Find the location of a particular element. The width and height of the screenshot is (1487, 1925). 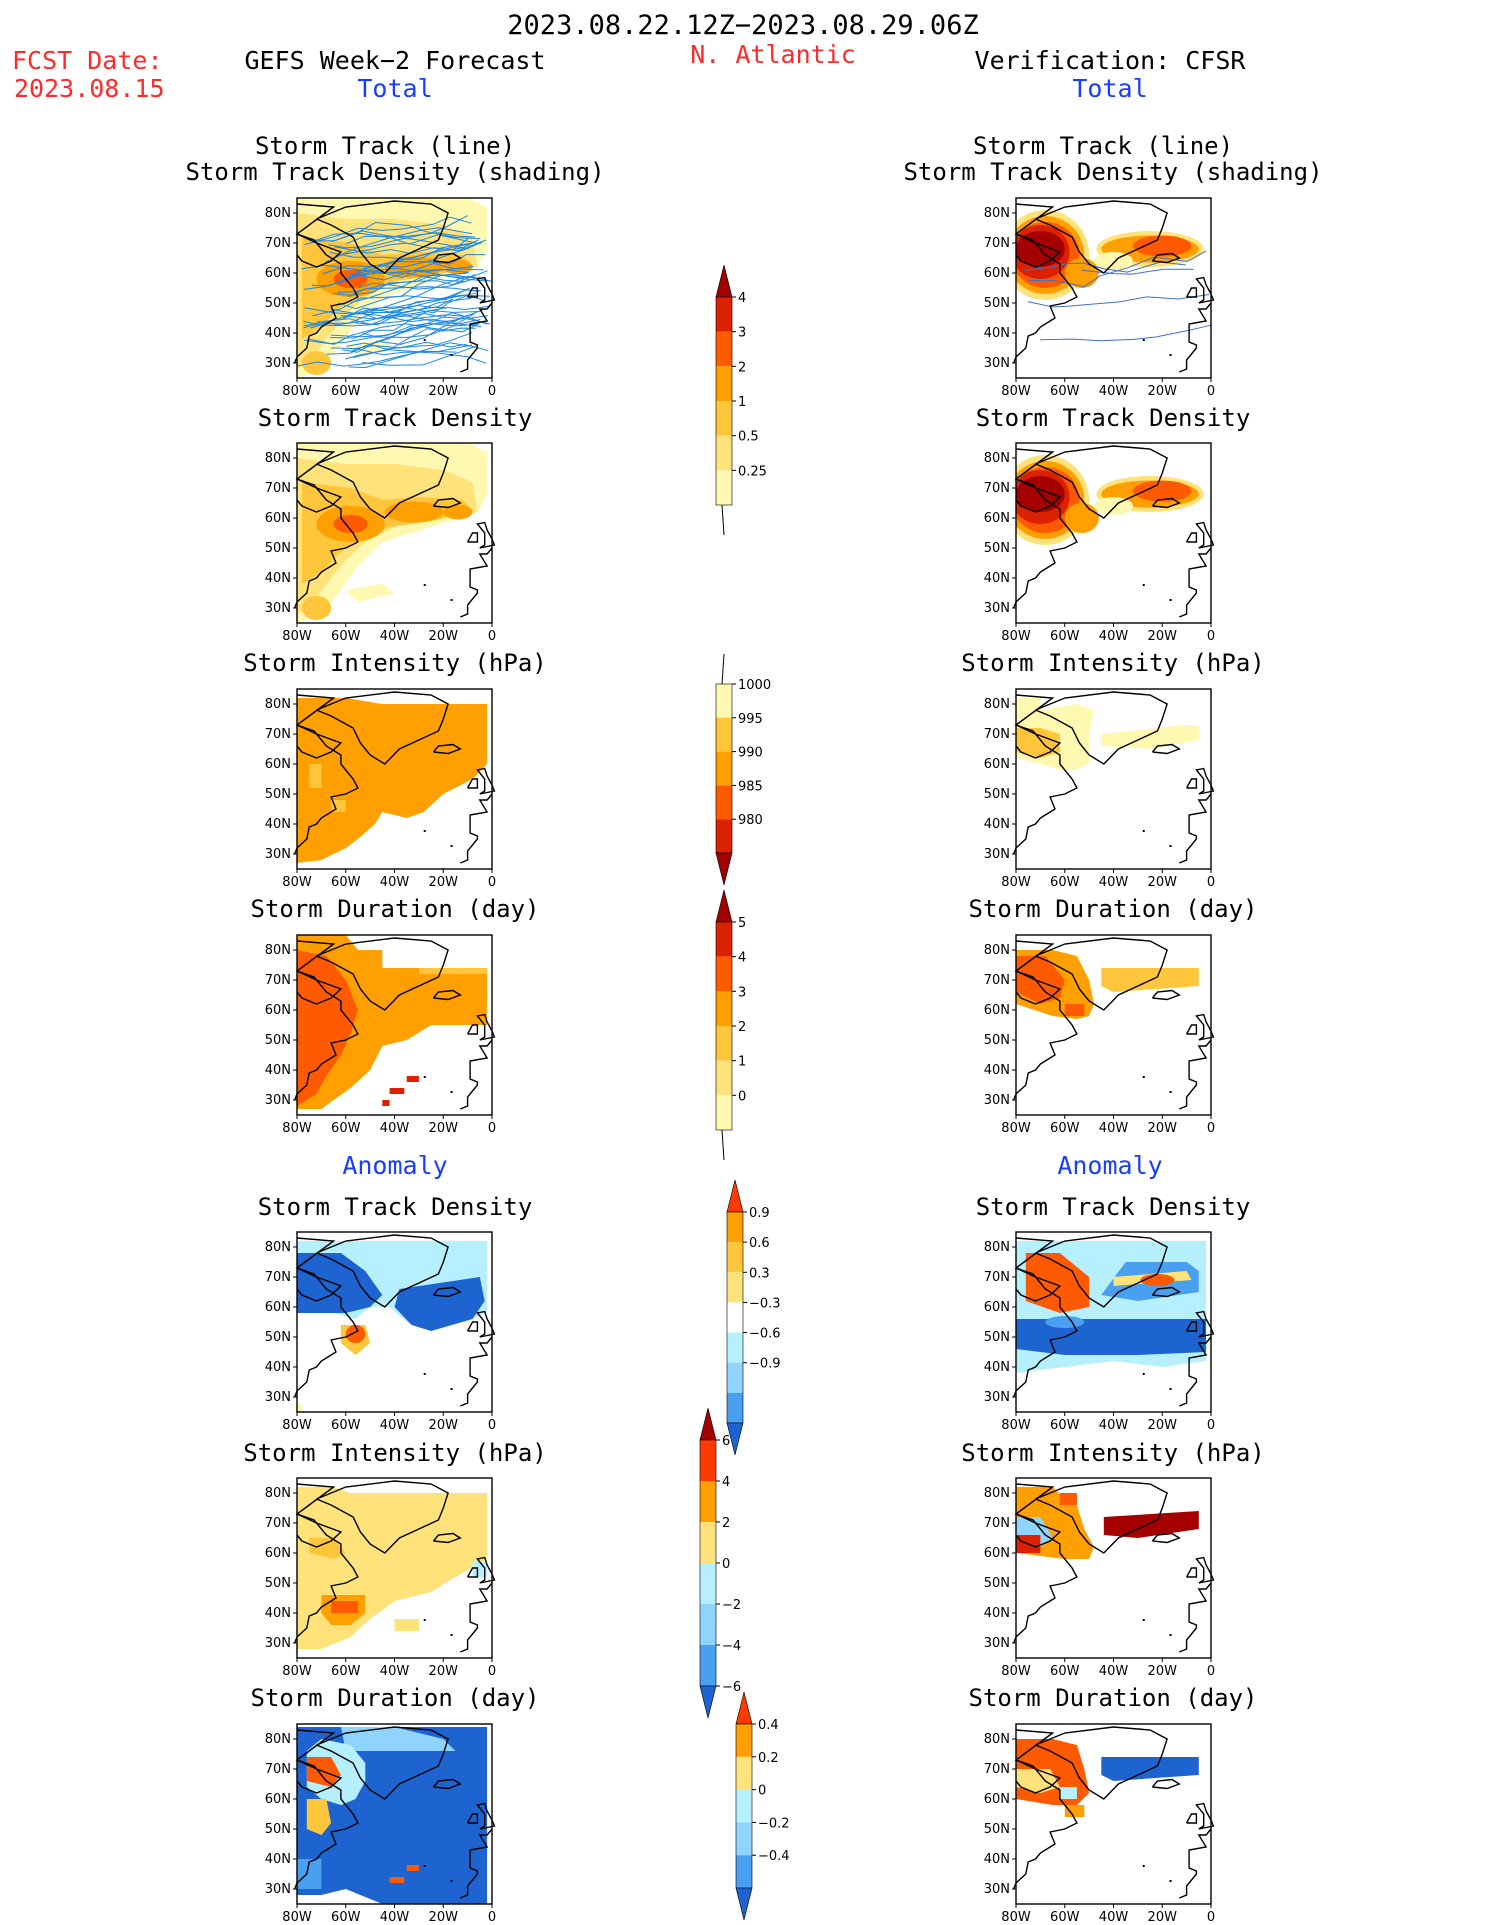

date-range-title: 2023.08.22.12Z−2023.08.29.06Z is located at coordinates (743, 25).